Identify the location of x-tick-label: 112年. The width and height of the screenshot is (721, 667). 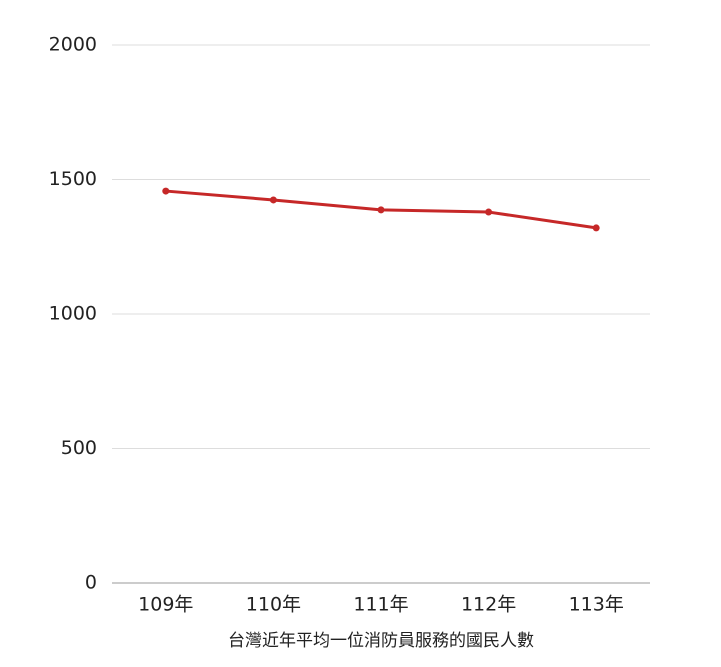
(488, 605).